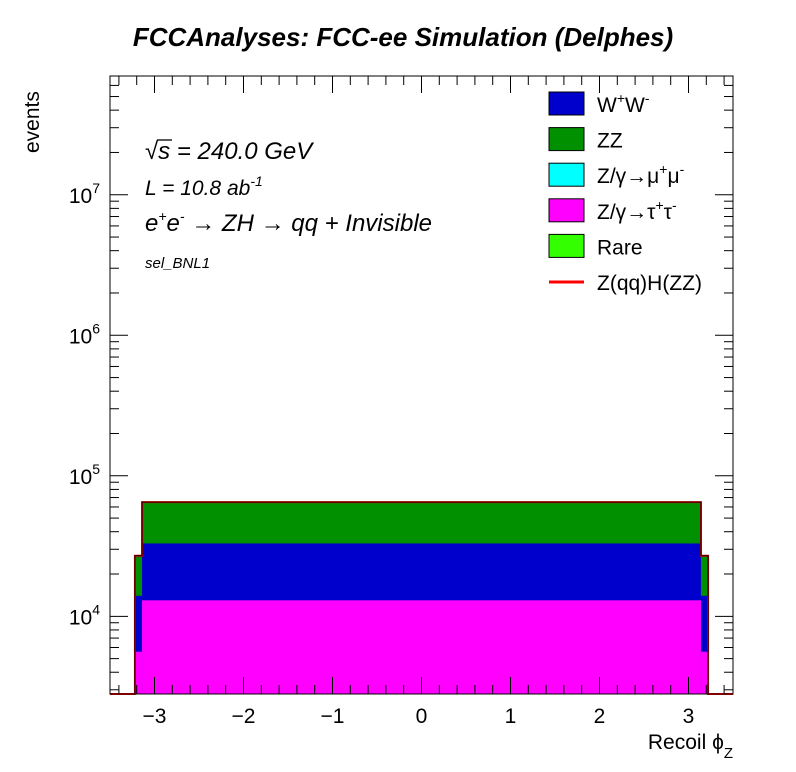  What do you see at coordinates (177, 263) in the screenshot?
I see `selection-annotation: sel_BNL1` at bounding box center [177, 263].